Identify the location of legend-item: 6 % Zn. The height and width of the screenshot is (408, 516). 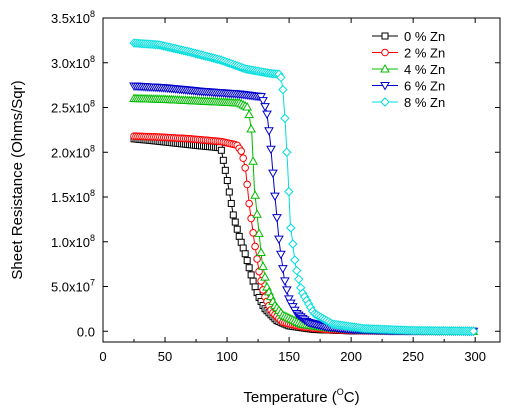
(408, 86).